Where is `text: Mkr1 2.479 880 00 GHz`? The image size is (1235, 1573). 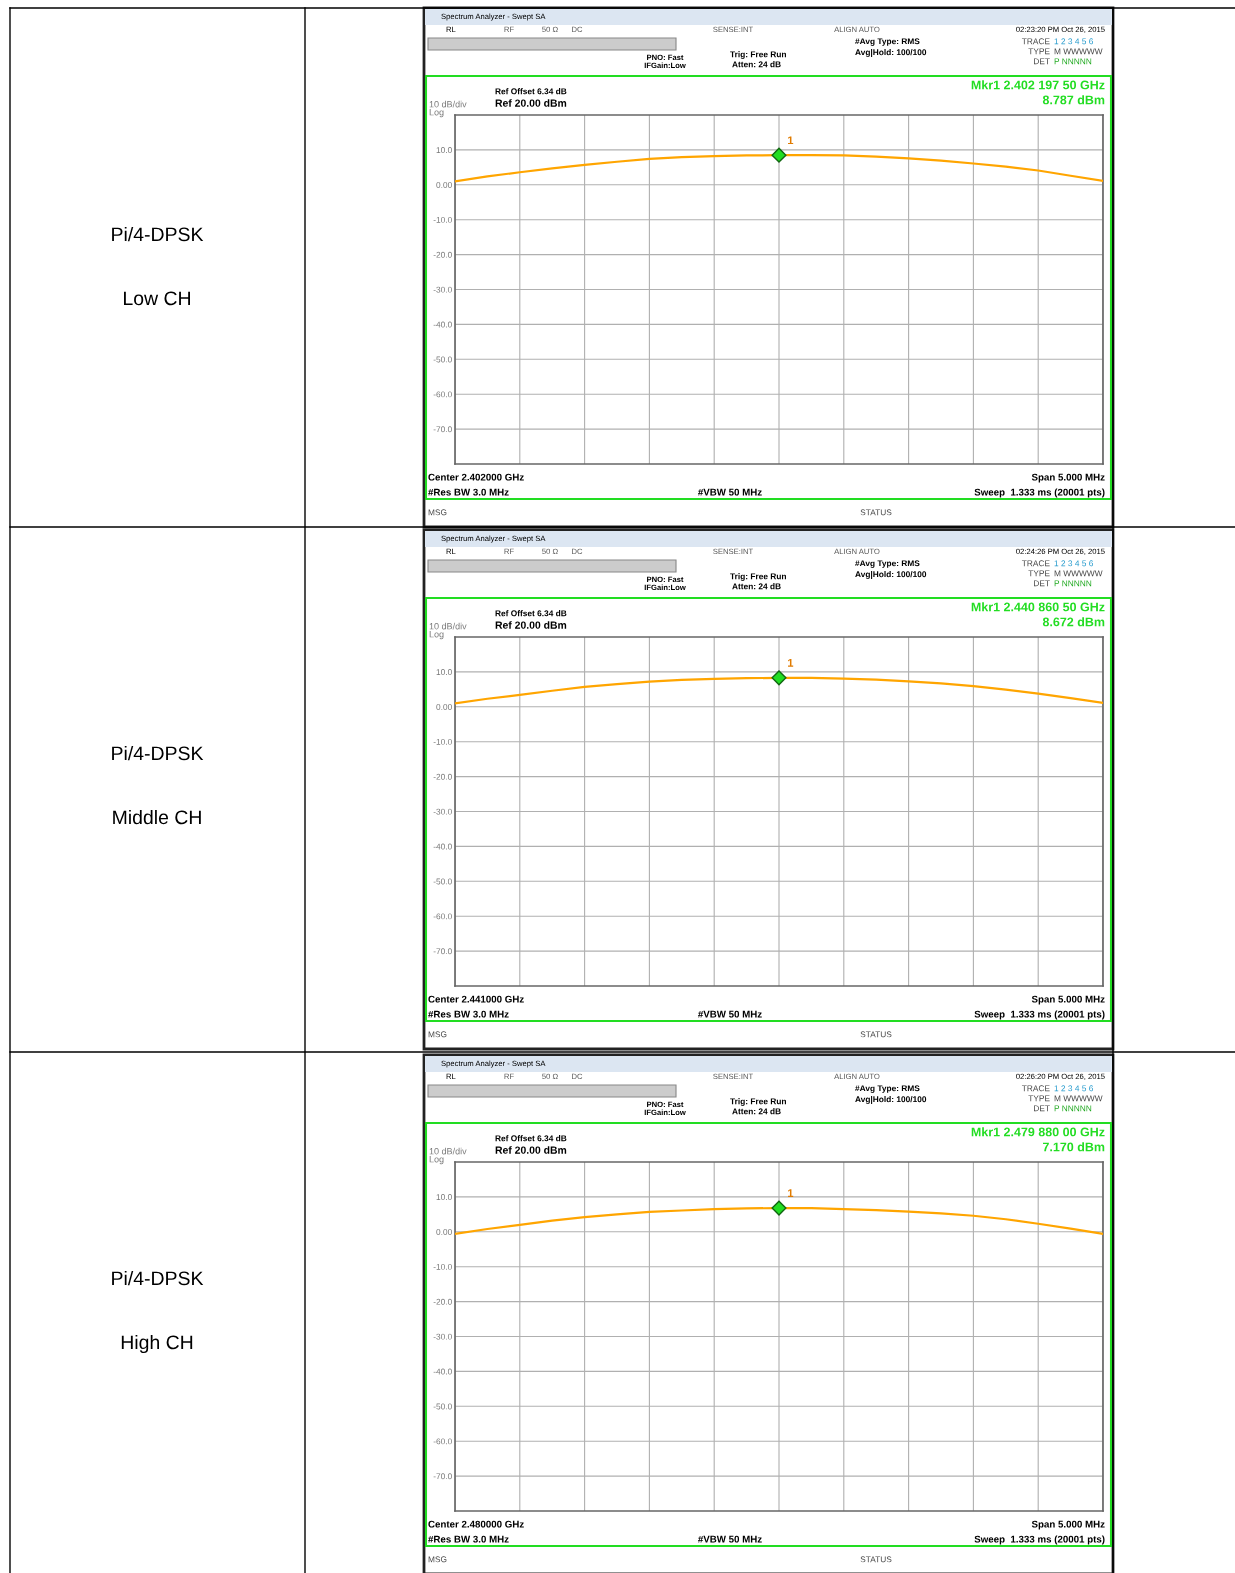
text: Mkr1 2.479 880 00 GHz is located at coordinates (1038, 1132).